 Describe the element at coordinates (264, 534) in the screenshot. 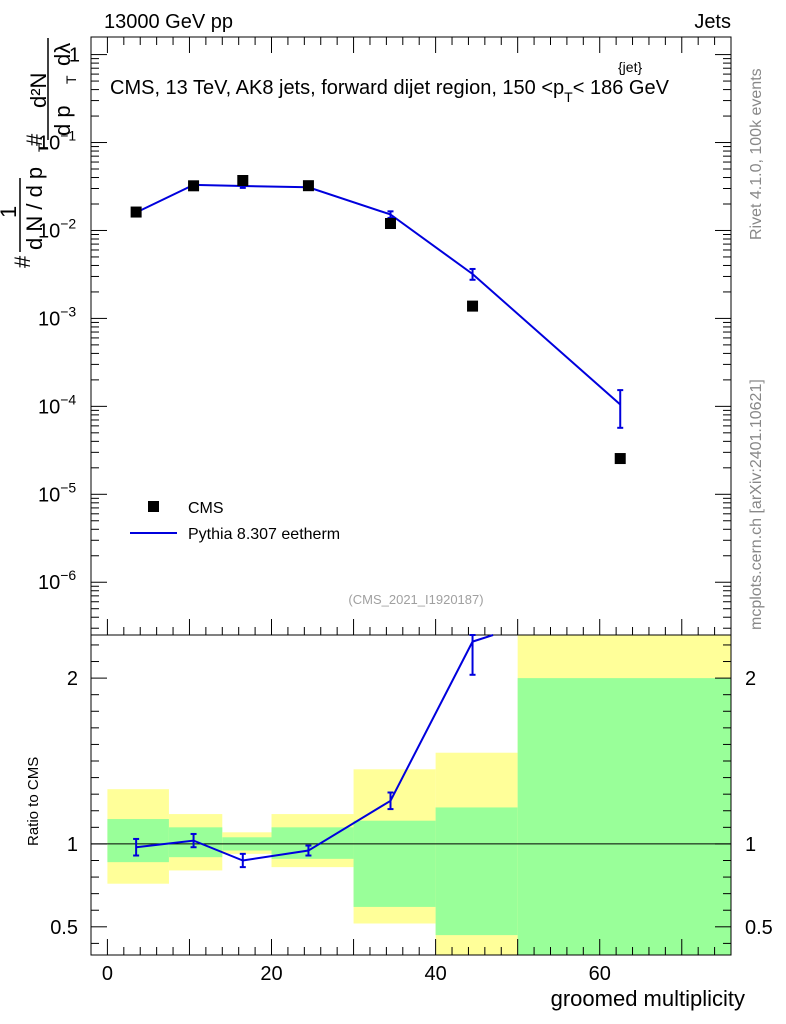

I see `legend-pythia-label: Pythia 8.307 eetherm` at that location.